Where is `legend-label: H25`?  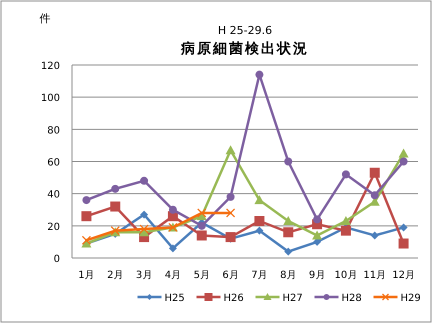 legend-label: H25 is located at coordinates (174, 298).